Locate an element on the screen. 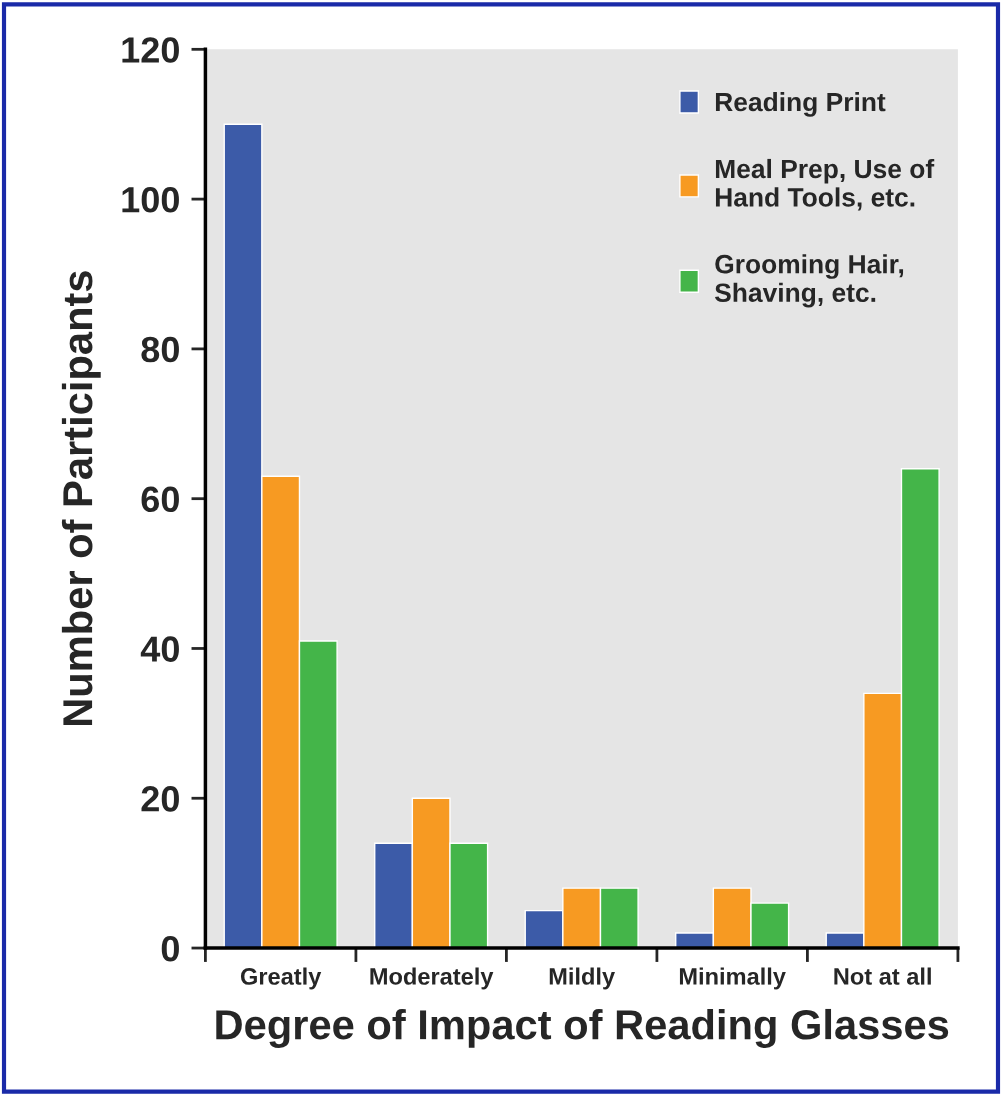 The height and width of the screenshot is (1096, 1002). legend-label: Reading Print is located at coordinates (800, 104).